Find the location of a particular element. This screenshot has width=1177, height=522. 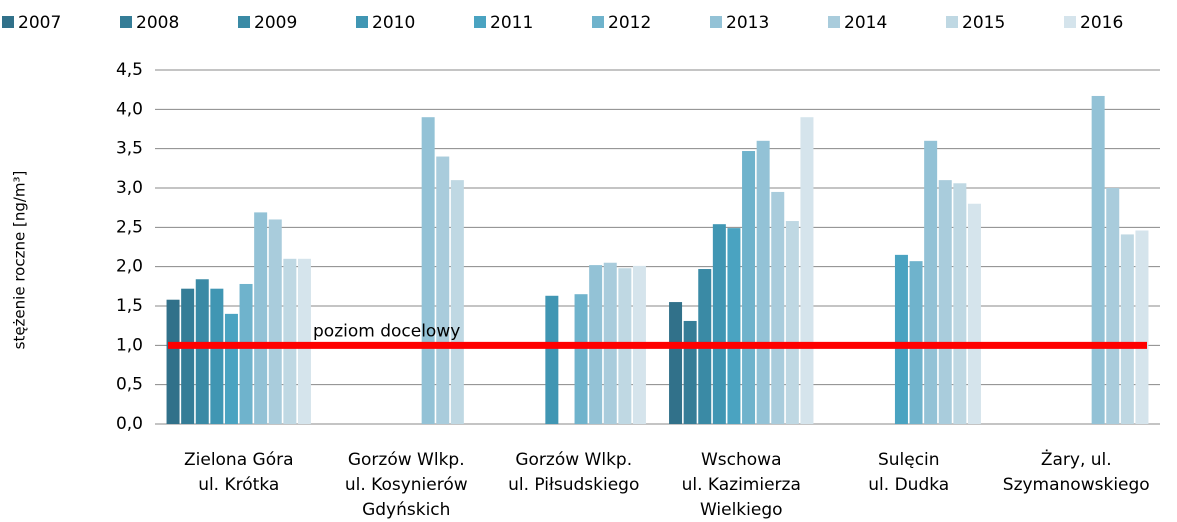

legend-label: 2013 is located at coordinates (747, 23).